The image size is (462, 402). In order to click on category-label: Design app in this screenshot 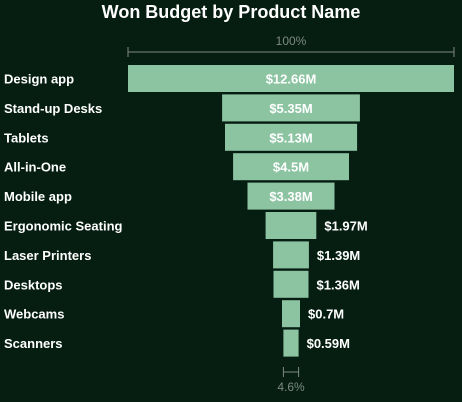, I will do `click(39, 79)`.